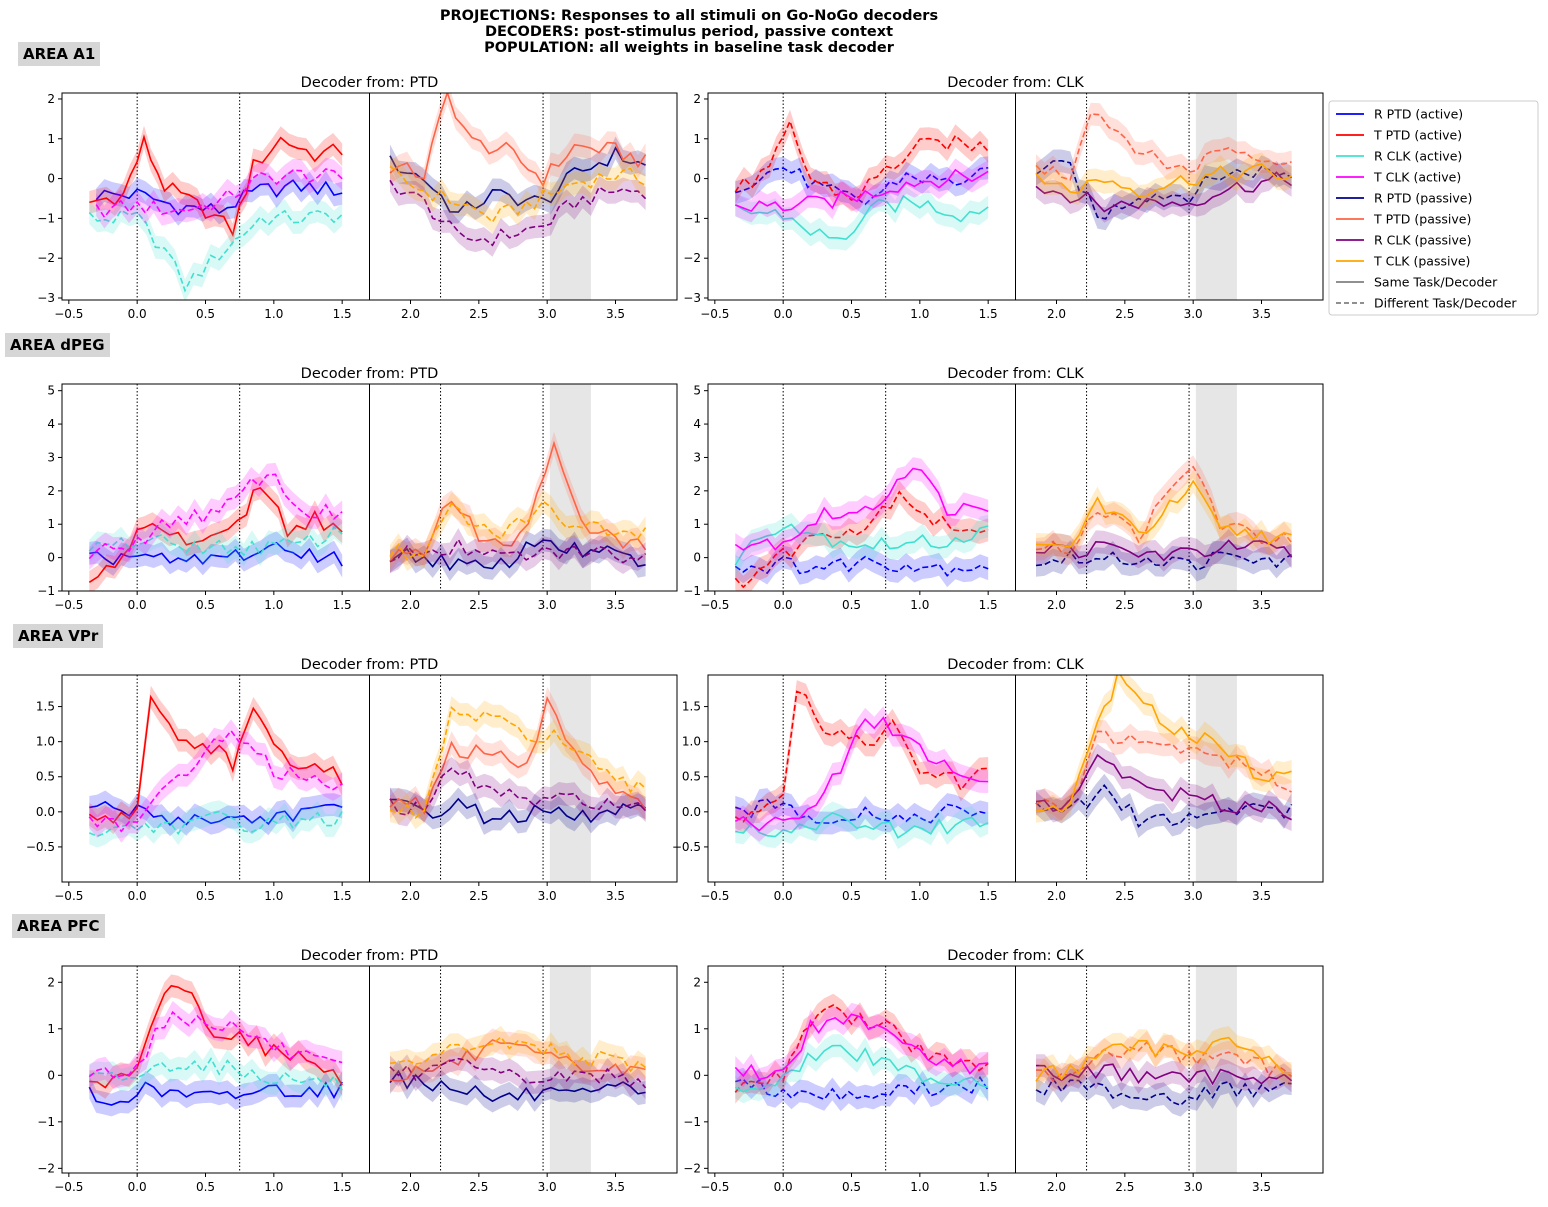  I want to click on legend-label: Same Task/Decoder, so click(1436, 282).